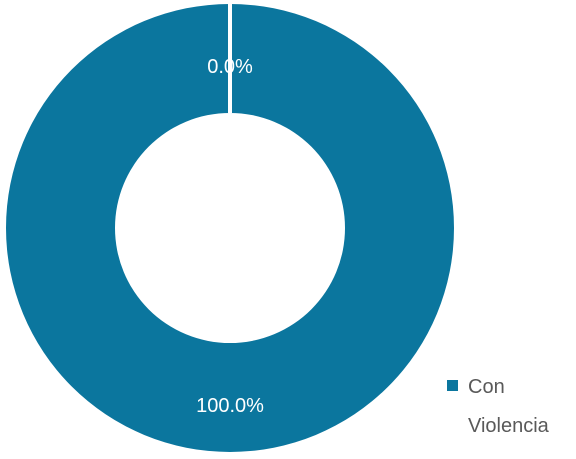 The image size is (576, 459). What do you see at coordinates (498, 406) in the screenshot?
I see `legend: Con Violencia` at bounding box center [498, 406].